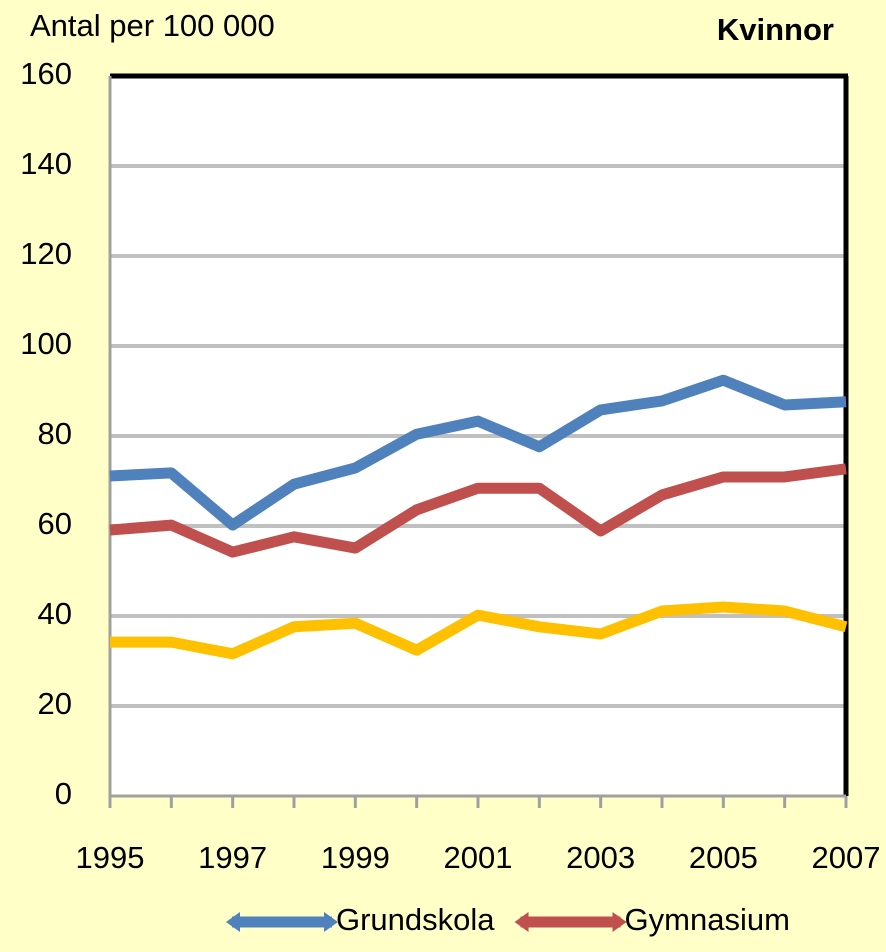 The image size is (886, 952). Describe the element at coordinates (152, 25) in the screenshot. I see `y-axis-label: Antal per 100 000` at that location.